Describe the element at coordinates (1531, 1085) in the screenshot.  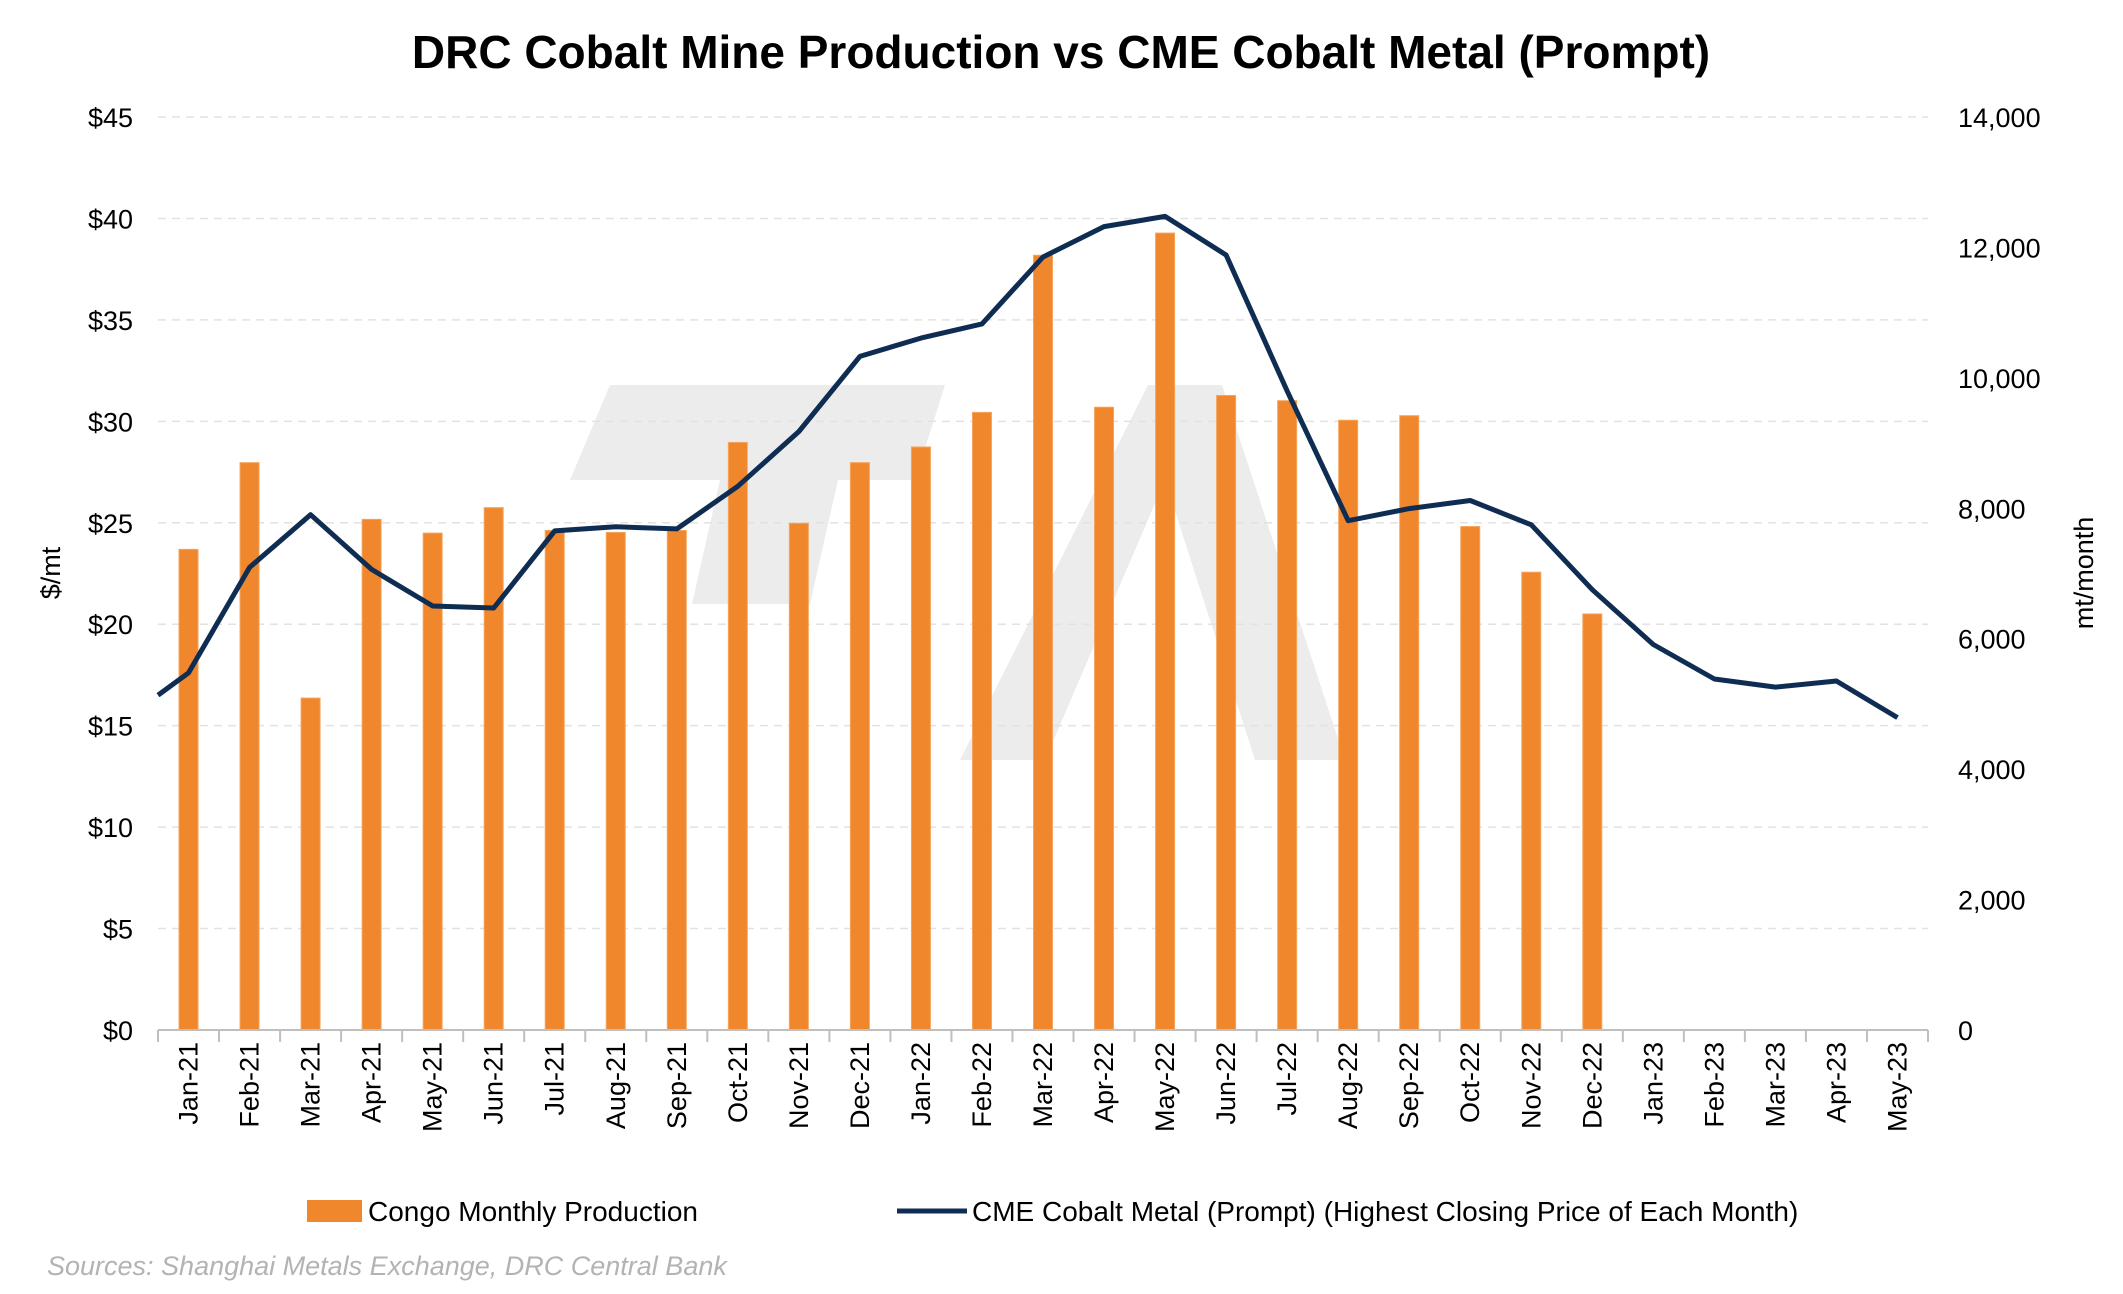
I see `x-tick-label: Nov-22` at that location.